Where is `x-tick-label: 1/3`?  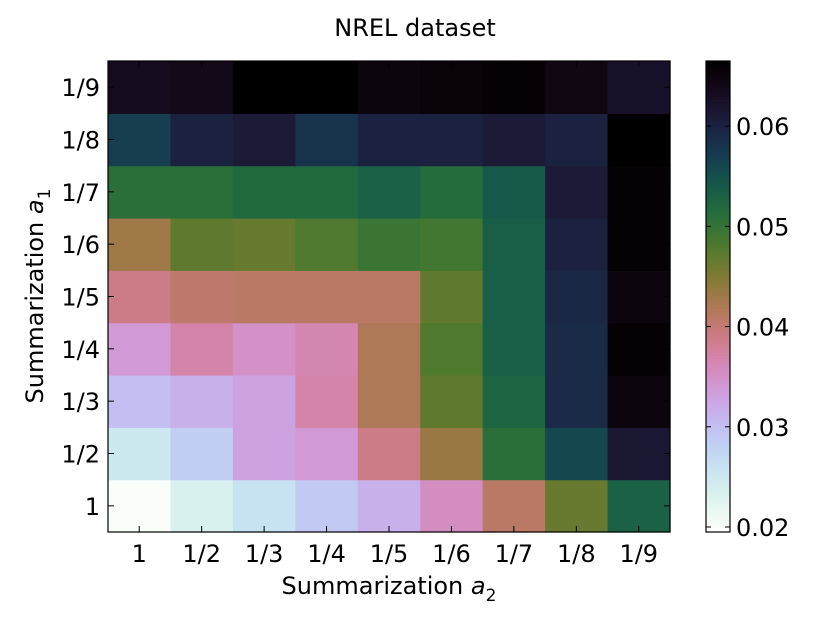
x-tick-label: 1/3 is located at coordinates (264, 554).